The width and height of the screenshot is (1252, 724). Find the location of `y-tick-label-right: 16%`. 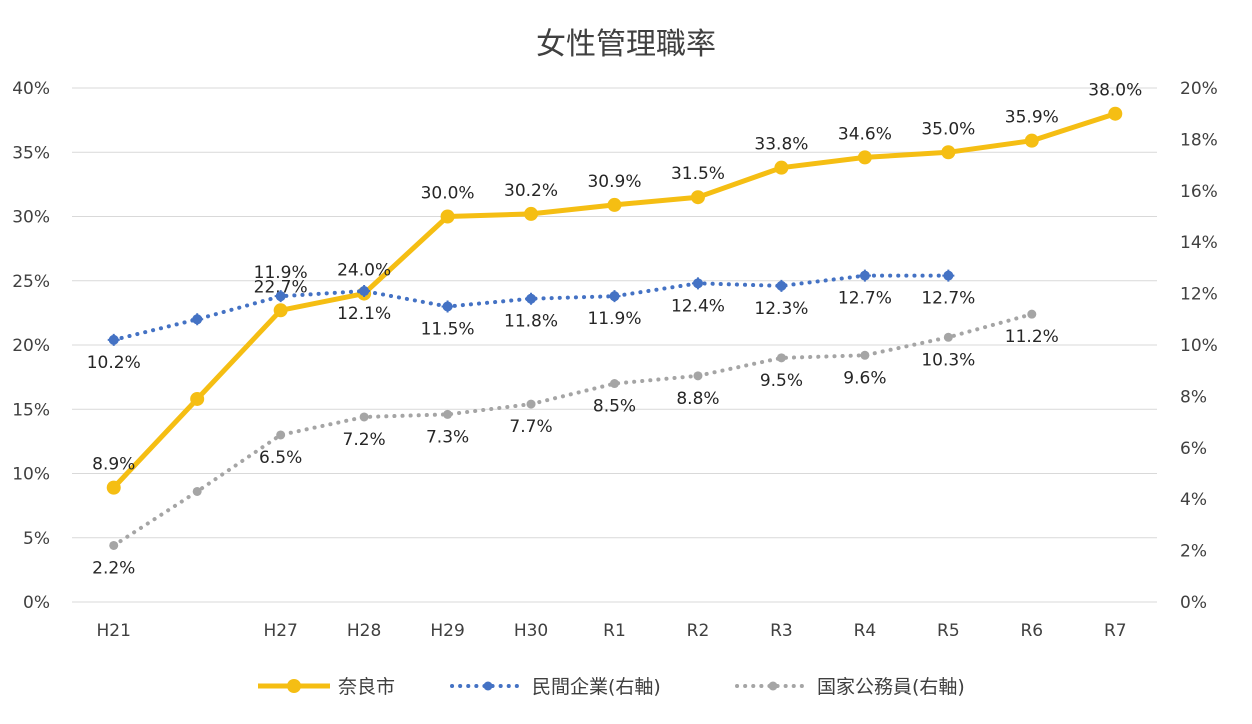

y-tick-label-right: 16% is located at coordinates (1199, 192).